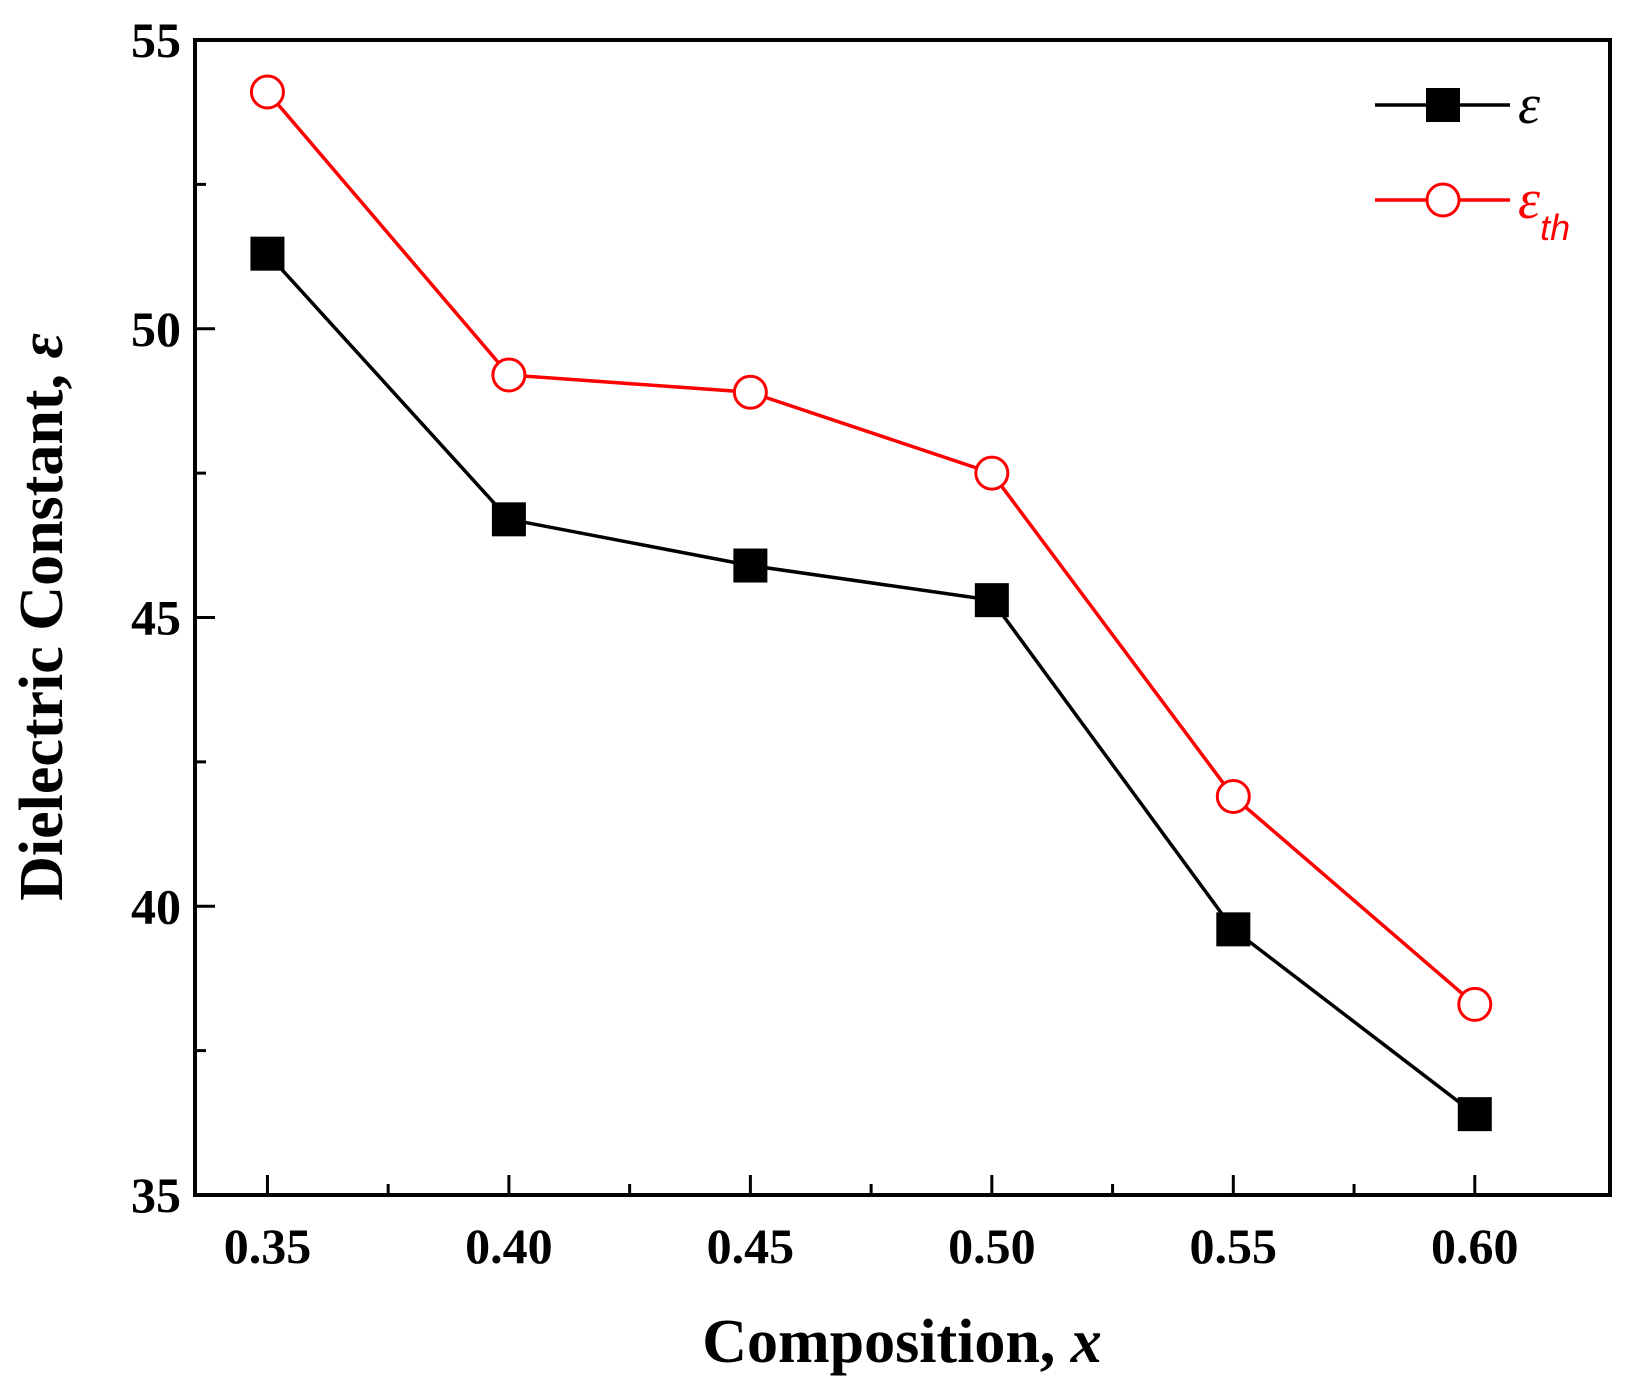 This screenshot has width=1635, height=1389. What do you see at coordinates (156, 329) in the screenshot?
I see `y-tick-label: 50` at bounding box center [156, 329].